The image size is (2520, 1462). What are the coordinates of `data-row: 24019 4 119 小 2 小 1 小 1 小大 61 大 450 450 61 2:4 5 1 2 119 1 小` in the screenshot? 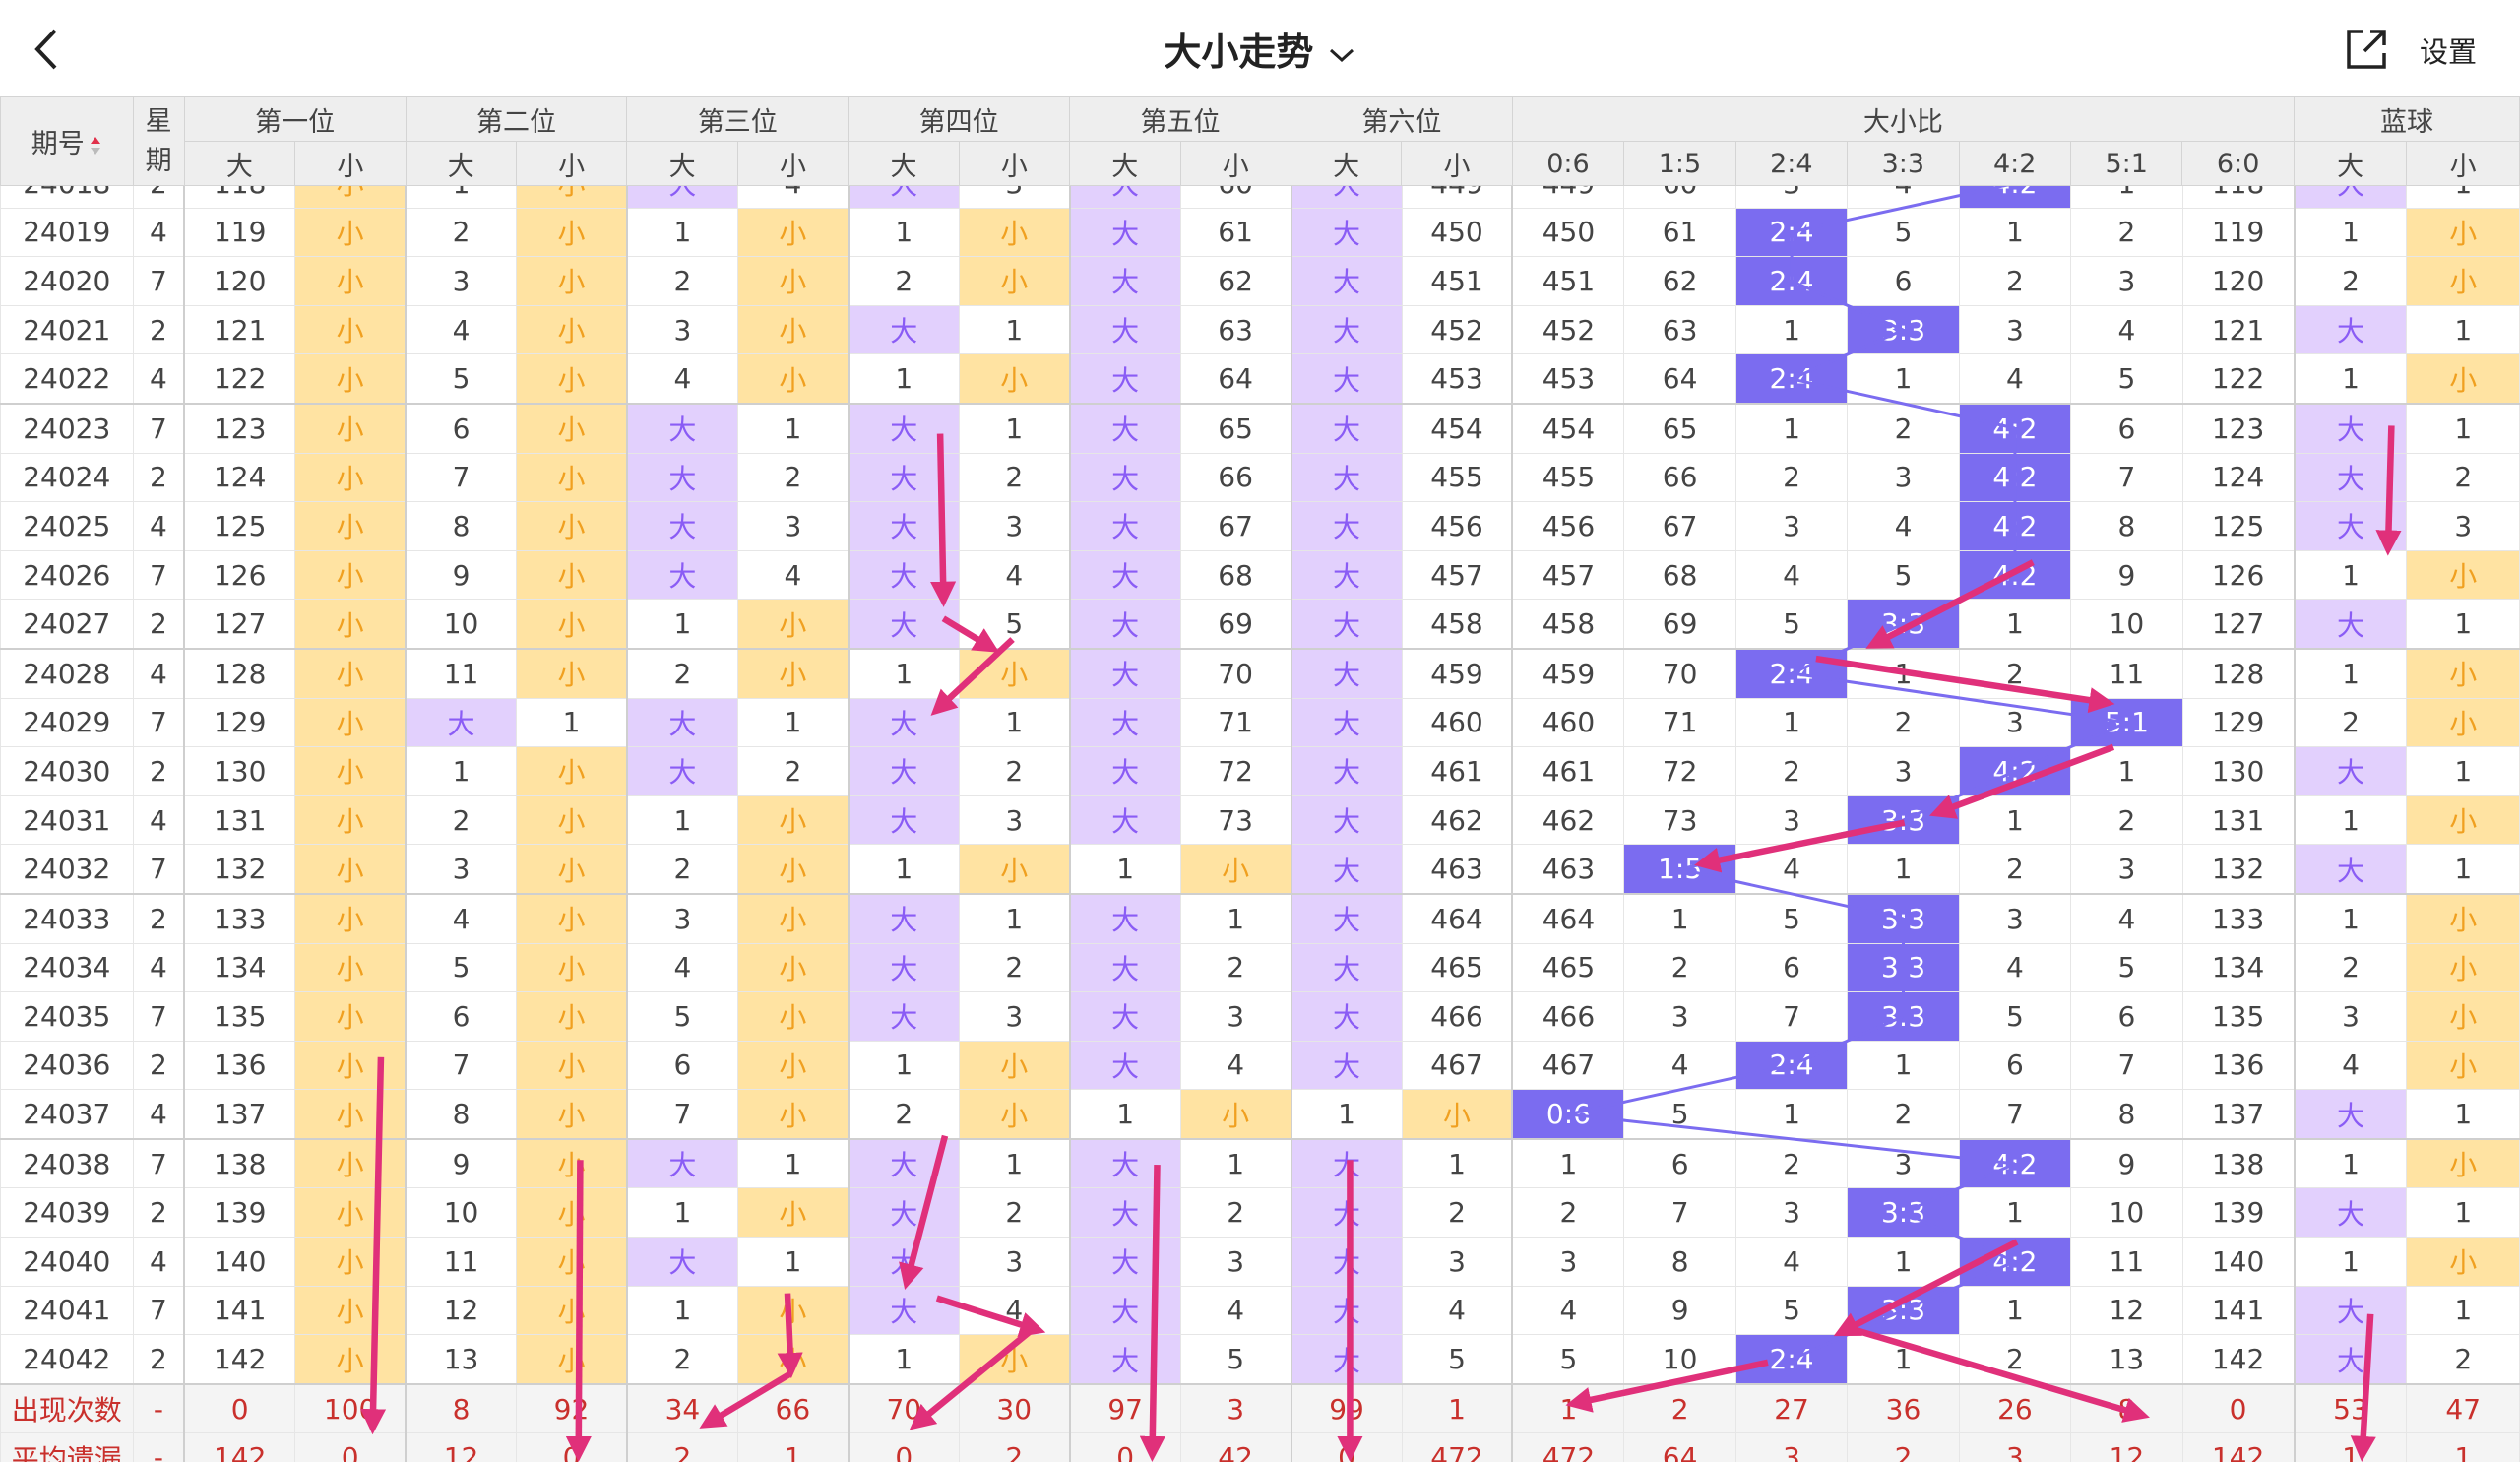 It's located at (1260, 232).